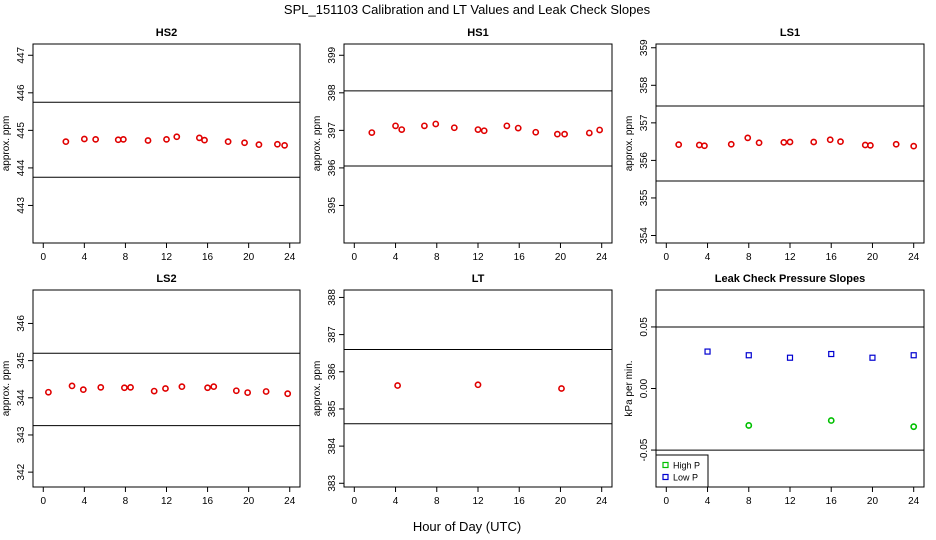  Describe the element at coordinates (332, 334) in the screenshot. I see `y-tick-label: 387` at that location.